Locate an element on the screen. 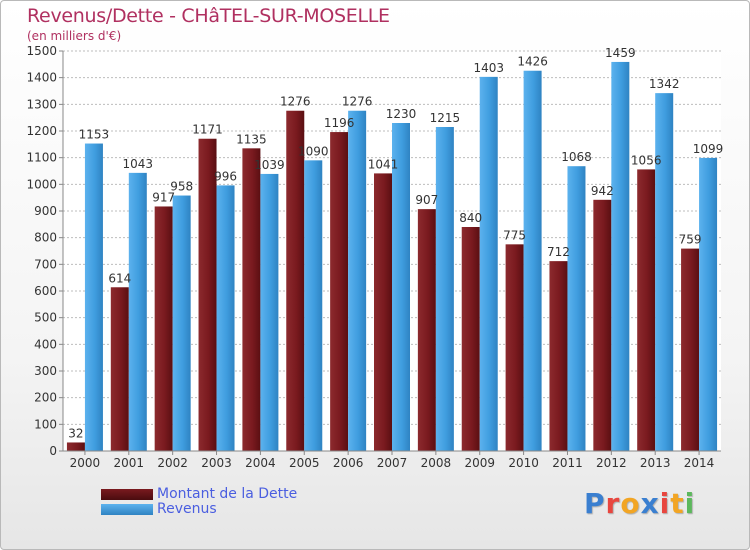  data-label-dette: 840 is located at coordinates (470, 218).